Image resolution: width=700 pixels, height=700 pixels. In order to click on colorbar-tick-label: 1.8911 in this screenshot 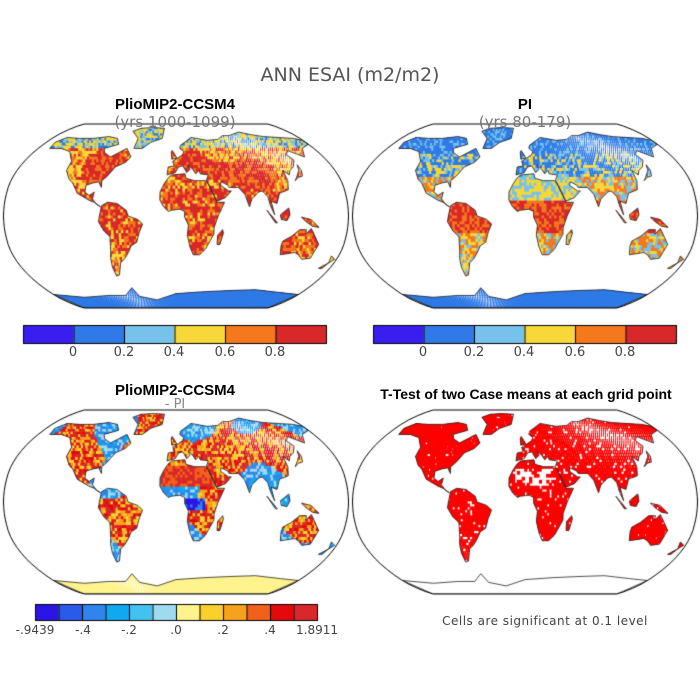, I will do `click(317, 630)`.